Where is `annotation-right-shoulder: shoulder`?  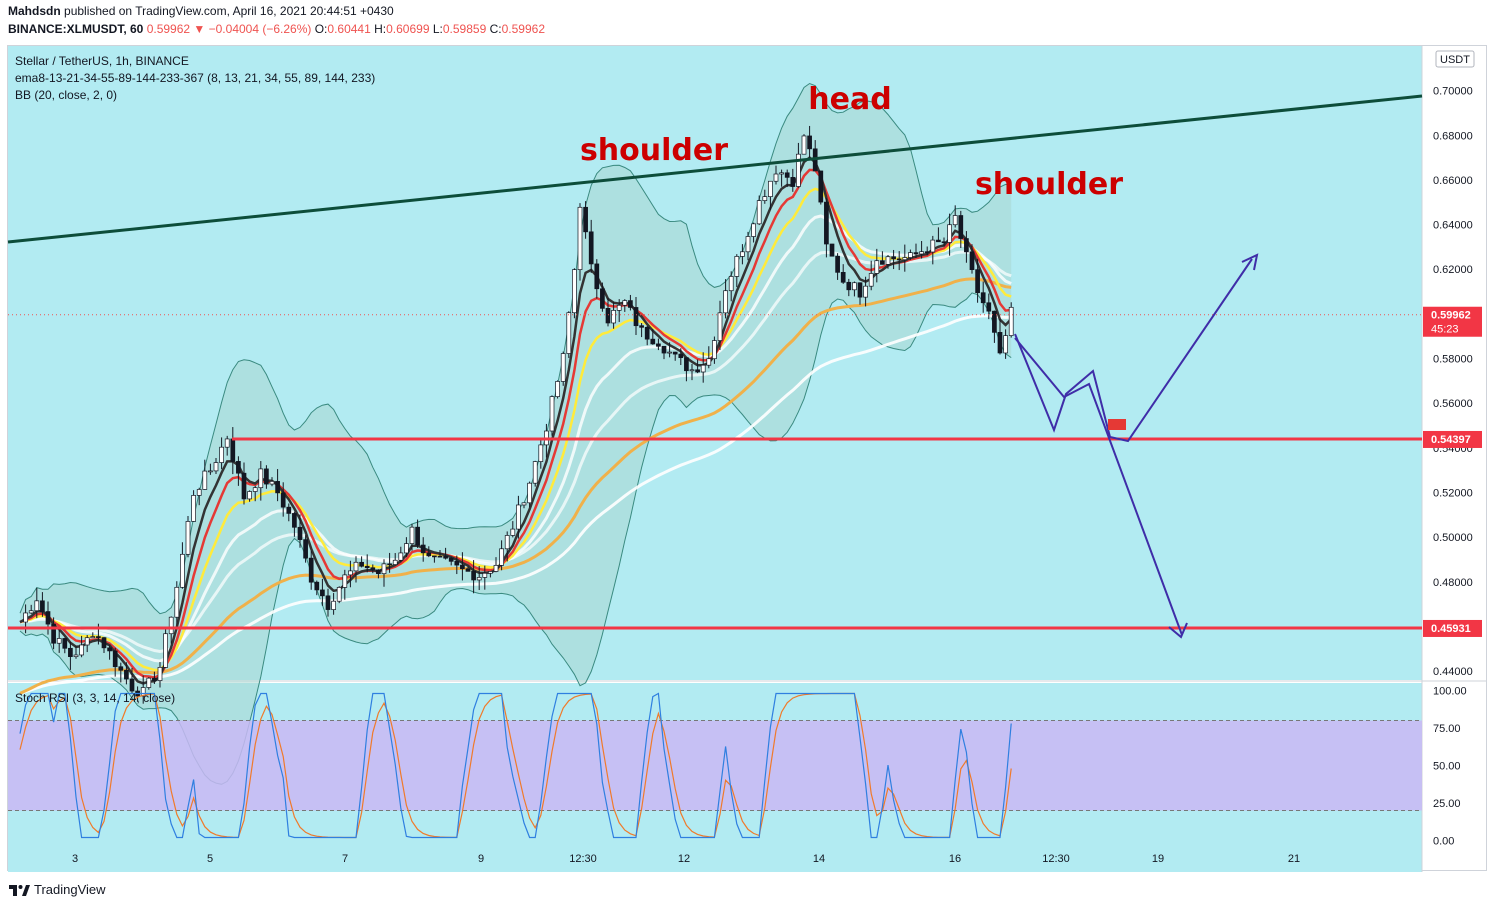 annotation-right-shoulder: shoulder is located at coordinates (1049, 184).